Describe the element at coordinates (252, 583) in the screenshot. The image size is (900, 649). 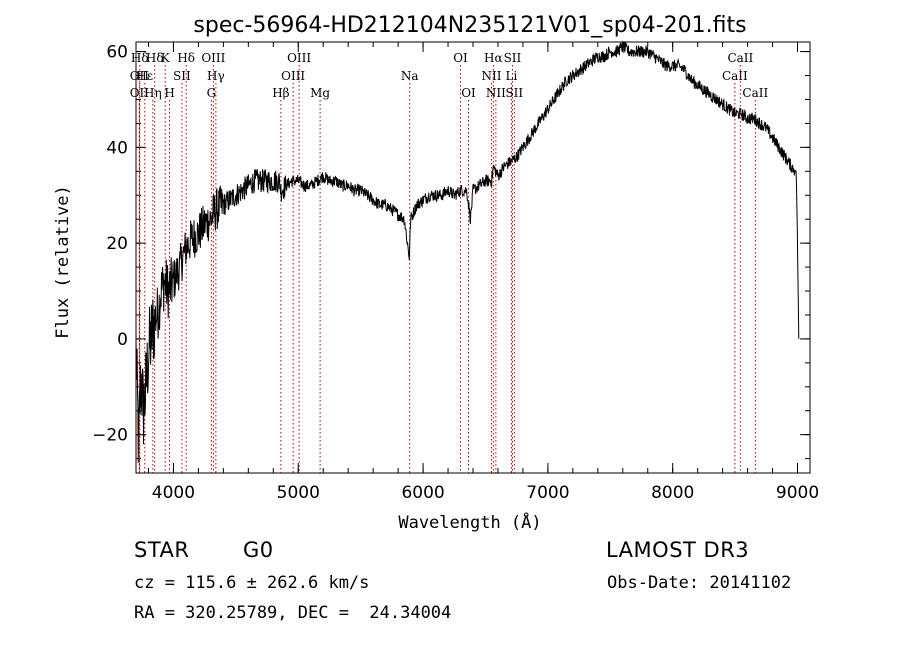
I see `redshift-cz: cz = 115.6 ± 262.6 km/s` at that location.